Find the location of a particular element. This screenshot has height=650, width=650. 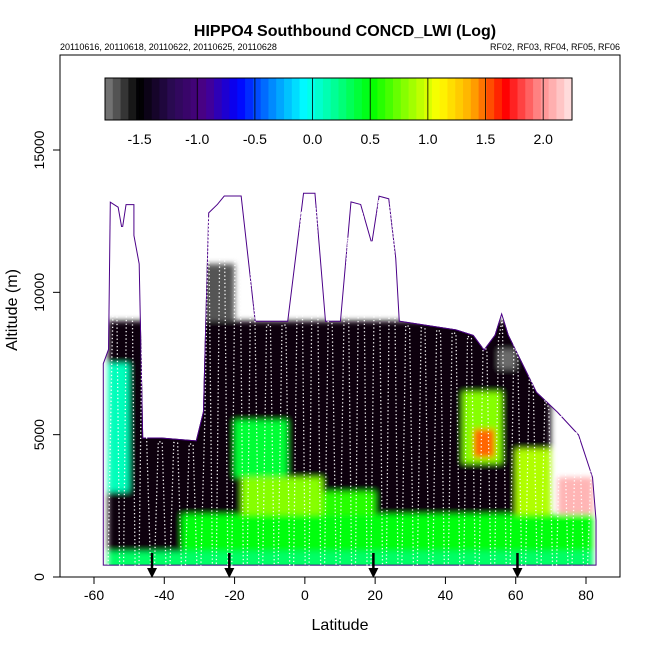

latitude-markers is located at coordinates (334, 565).